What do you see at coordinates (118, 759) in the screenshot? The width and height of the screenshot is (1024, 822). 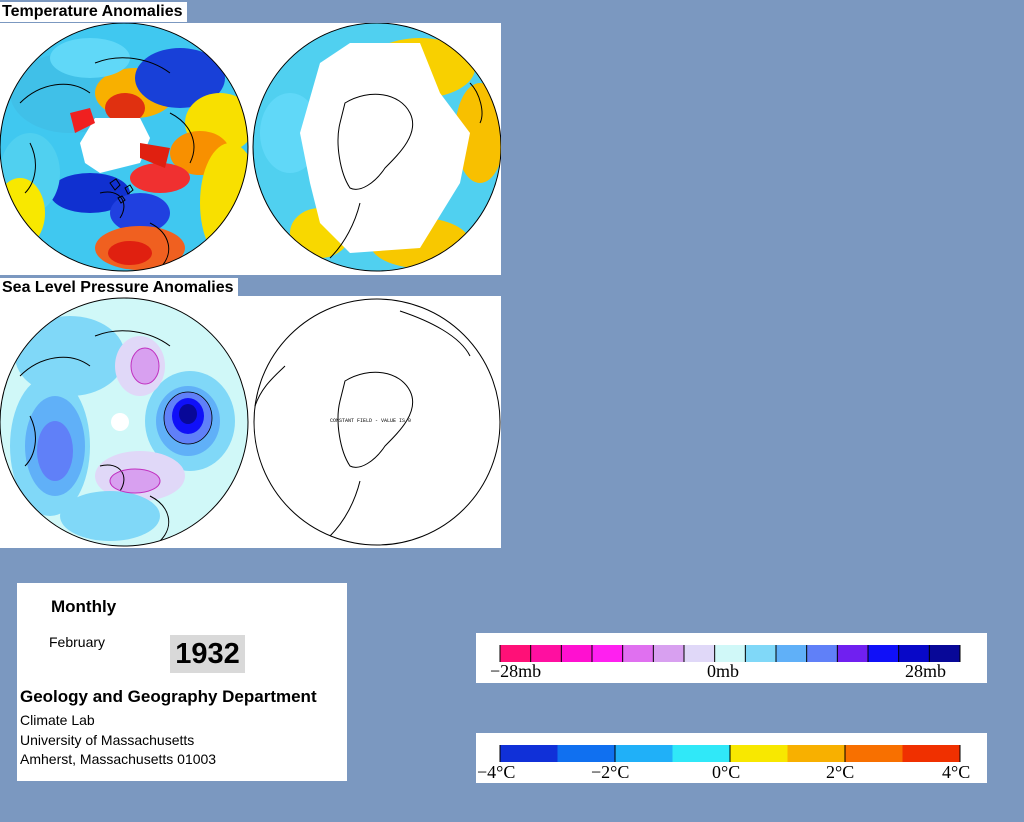 I see `info-line-address: Amherst, Massachusetts 01003` at bounding box center [118, 759].